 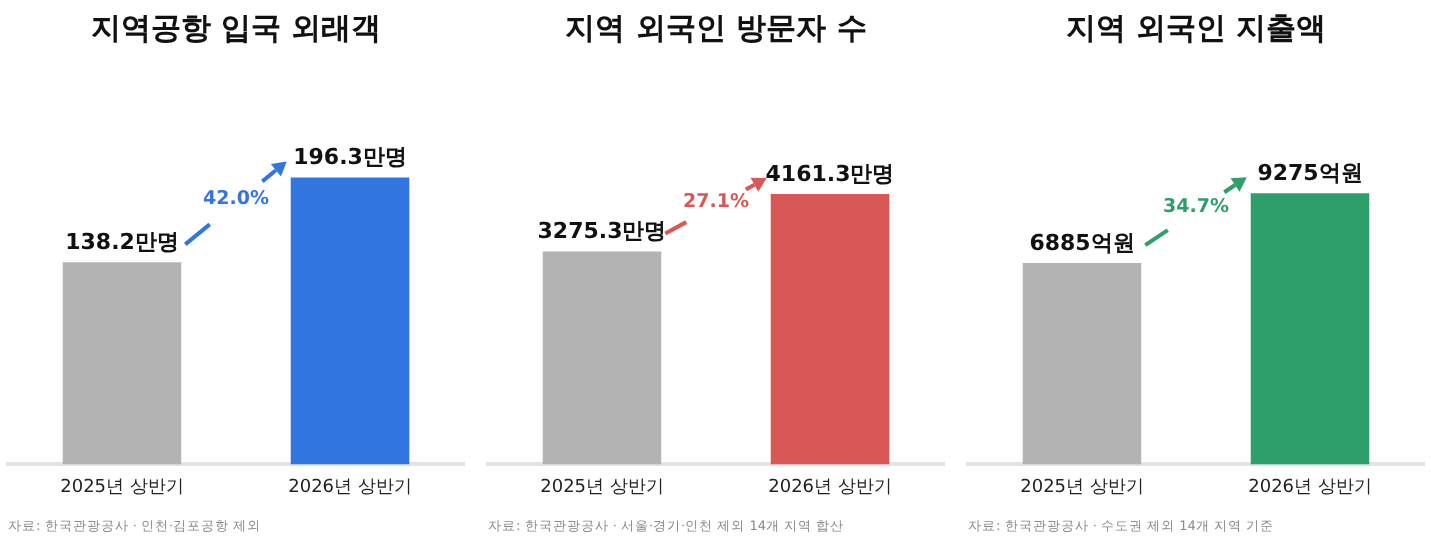 I want to click on annotation: 34.7%, so click(x=1196, y=207).